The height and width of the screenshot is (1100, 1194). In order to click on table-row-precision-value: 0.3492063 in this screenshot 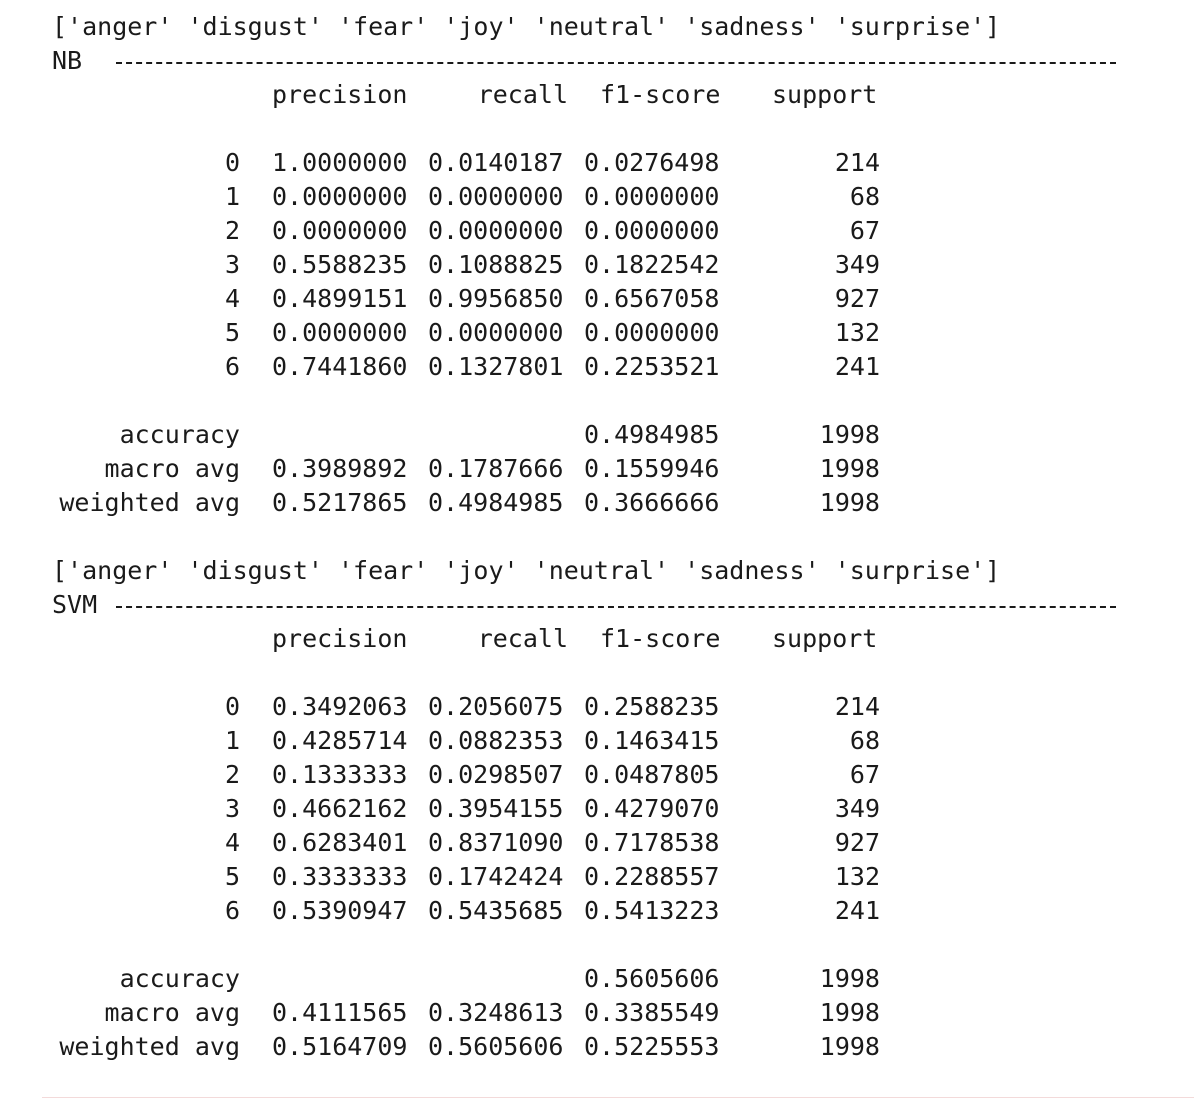, I will do `click(340, 706)`.